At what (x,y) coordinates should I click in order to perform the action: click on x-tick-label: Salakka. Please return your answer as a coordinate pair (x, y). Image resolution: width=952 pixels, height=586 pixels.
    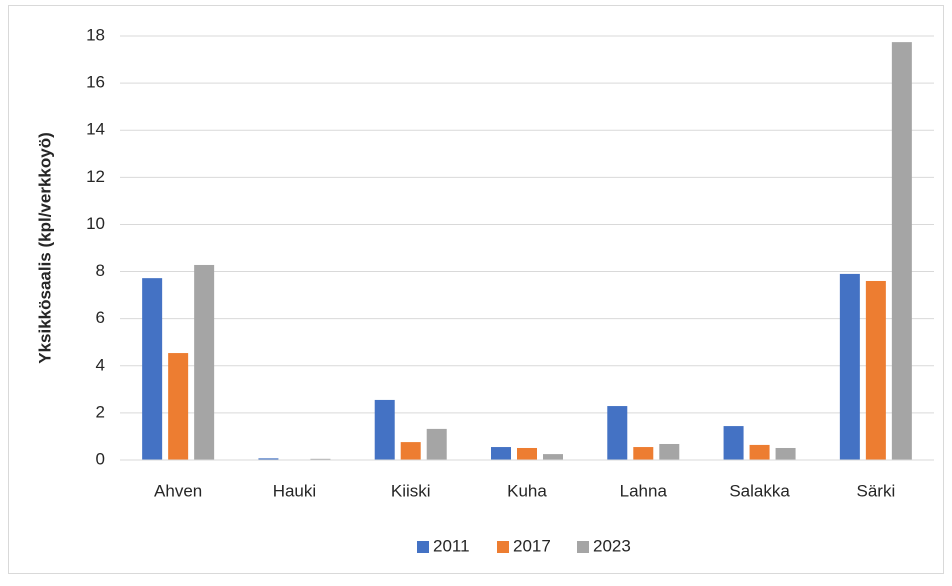
    Looking at the image, I should click on (759, 490).